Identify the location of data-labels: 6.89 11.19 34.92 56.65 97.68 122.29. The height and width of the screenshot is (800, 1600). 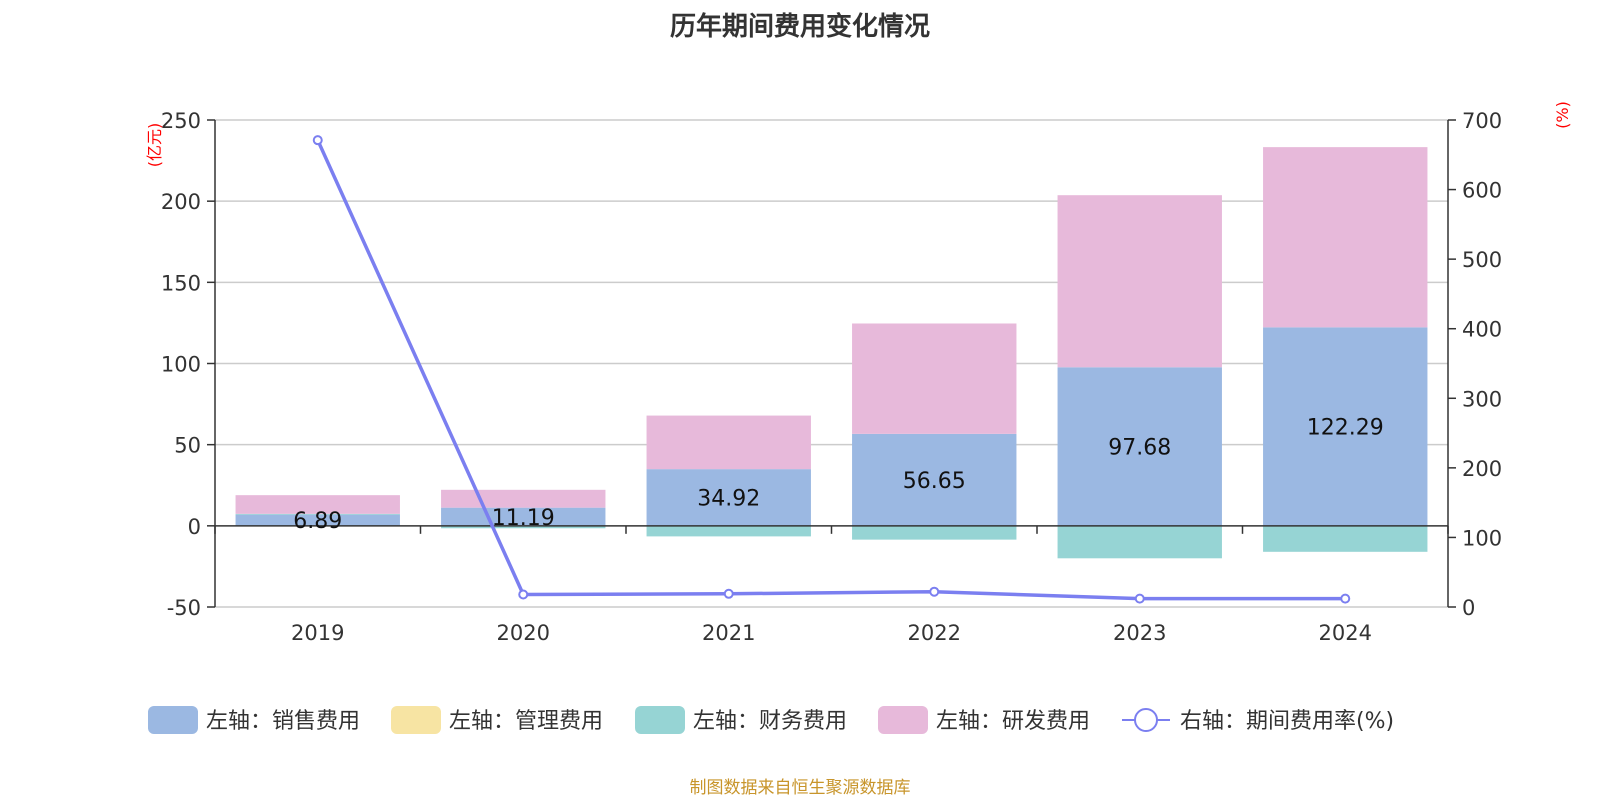
(838, 475).